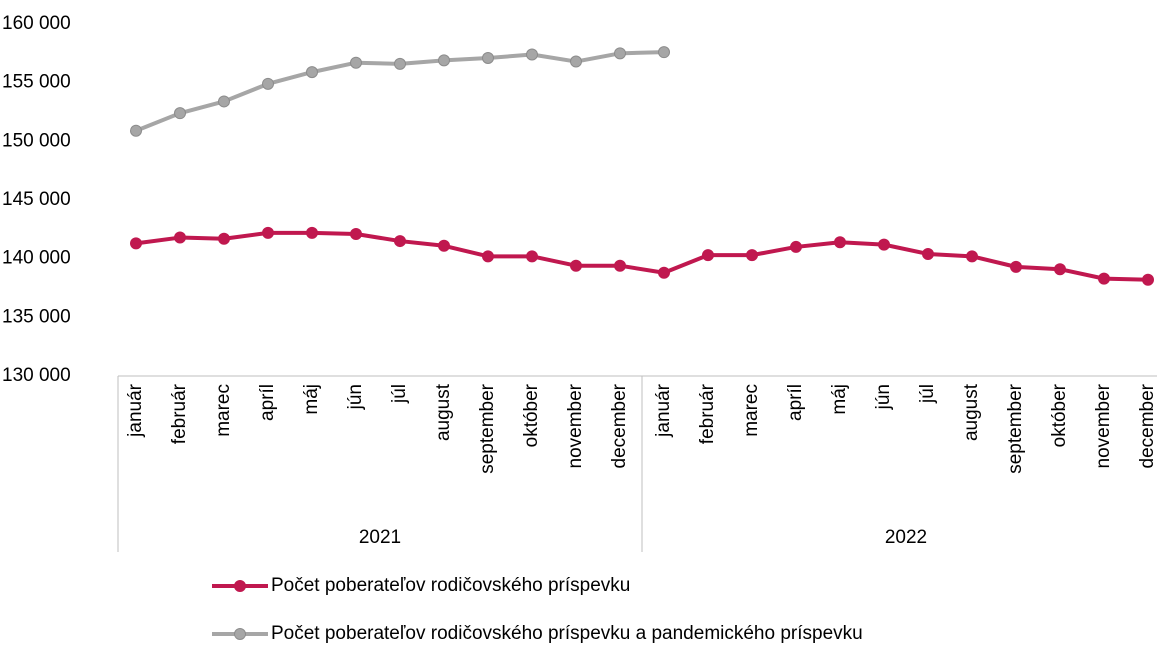  I want to click on y-tick-label: 150 000, so click(36, 140).